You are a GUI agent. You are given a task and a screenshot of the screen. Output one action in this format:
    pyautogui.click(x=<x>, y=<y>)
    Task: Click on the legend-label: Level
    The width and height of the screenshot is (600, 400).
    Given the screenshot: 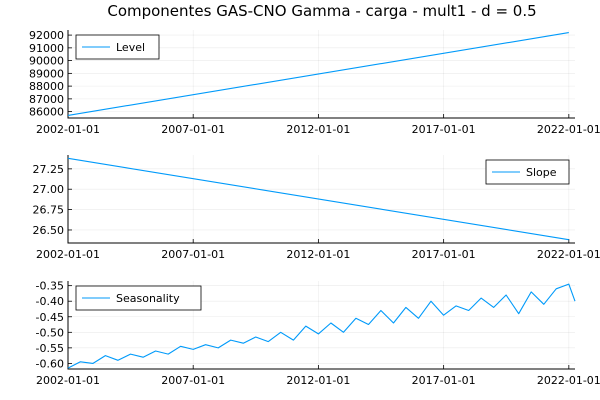 What is the action you would take?
    pyautogui.click(x=130, y=47)
    